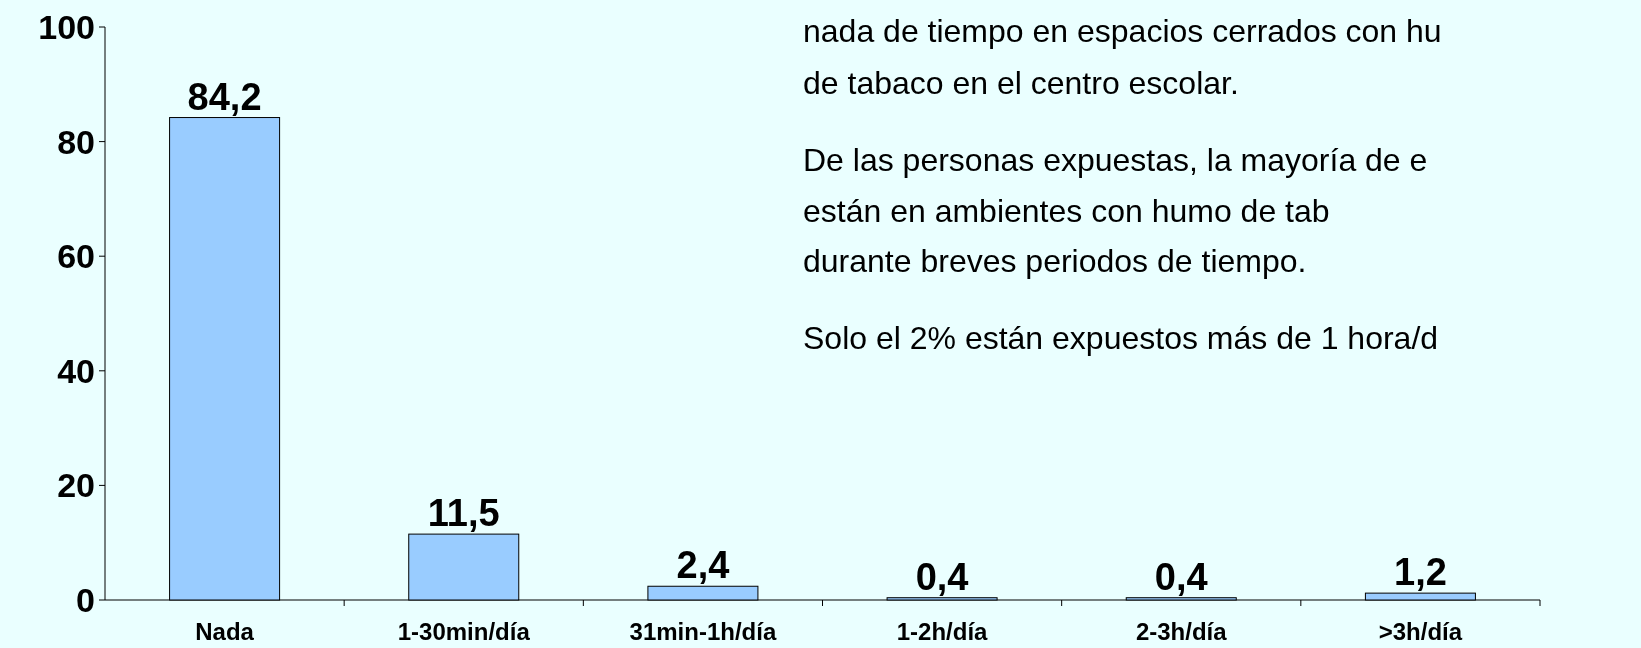 The image size is (1641, 648). Describe the element at coordinates (464, 631) in the screenshot. I see `x-tick-label: 1-30min/día` at that location.